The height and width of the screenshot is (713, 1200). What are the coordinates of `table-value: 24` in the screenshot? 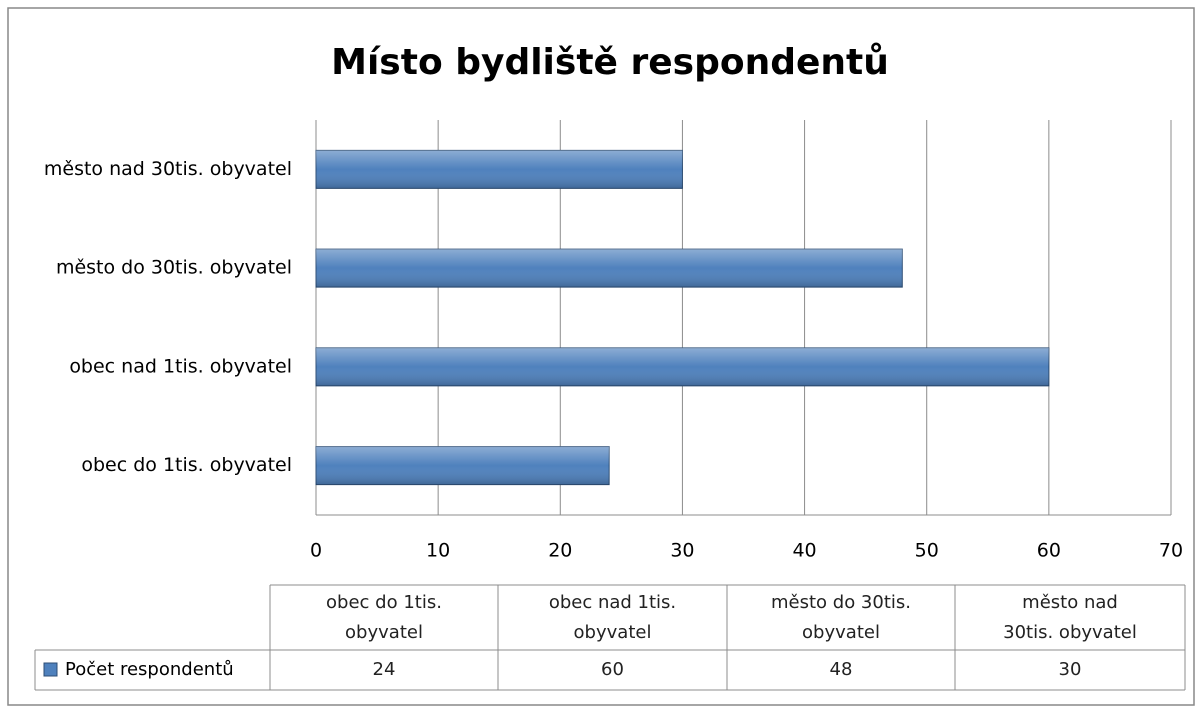 It's located at (384, 670).